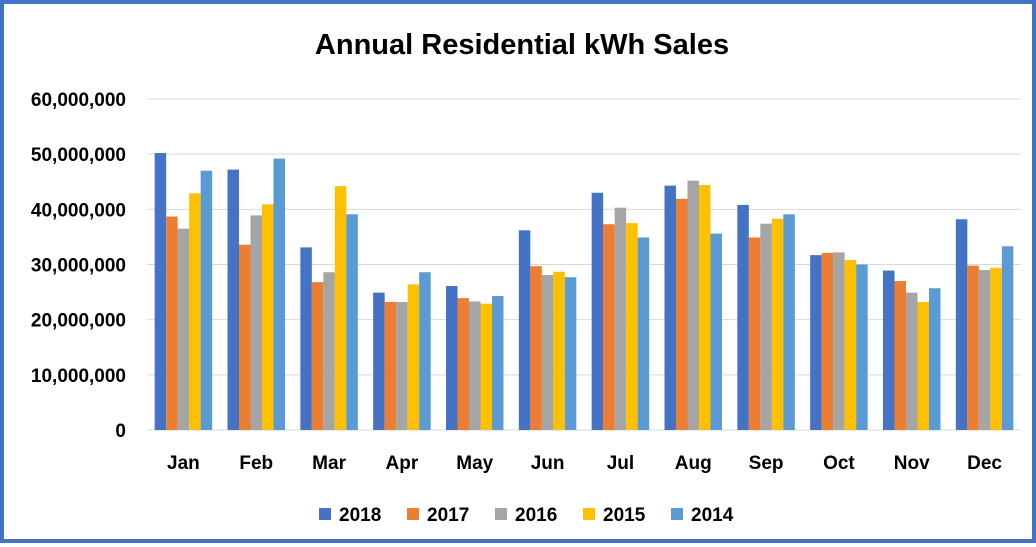 The height and width of the screenshot is (547, 1036). I want to click on legend: 2018 2017 2016 2015 2014, so click(526, 515).